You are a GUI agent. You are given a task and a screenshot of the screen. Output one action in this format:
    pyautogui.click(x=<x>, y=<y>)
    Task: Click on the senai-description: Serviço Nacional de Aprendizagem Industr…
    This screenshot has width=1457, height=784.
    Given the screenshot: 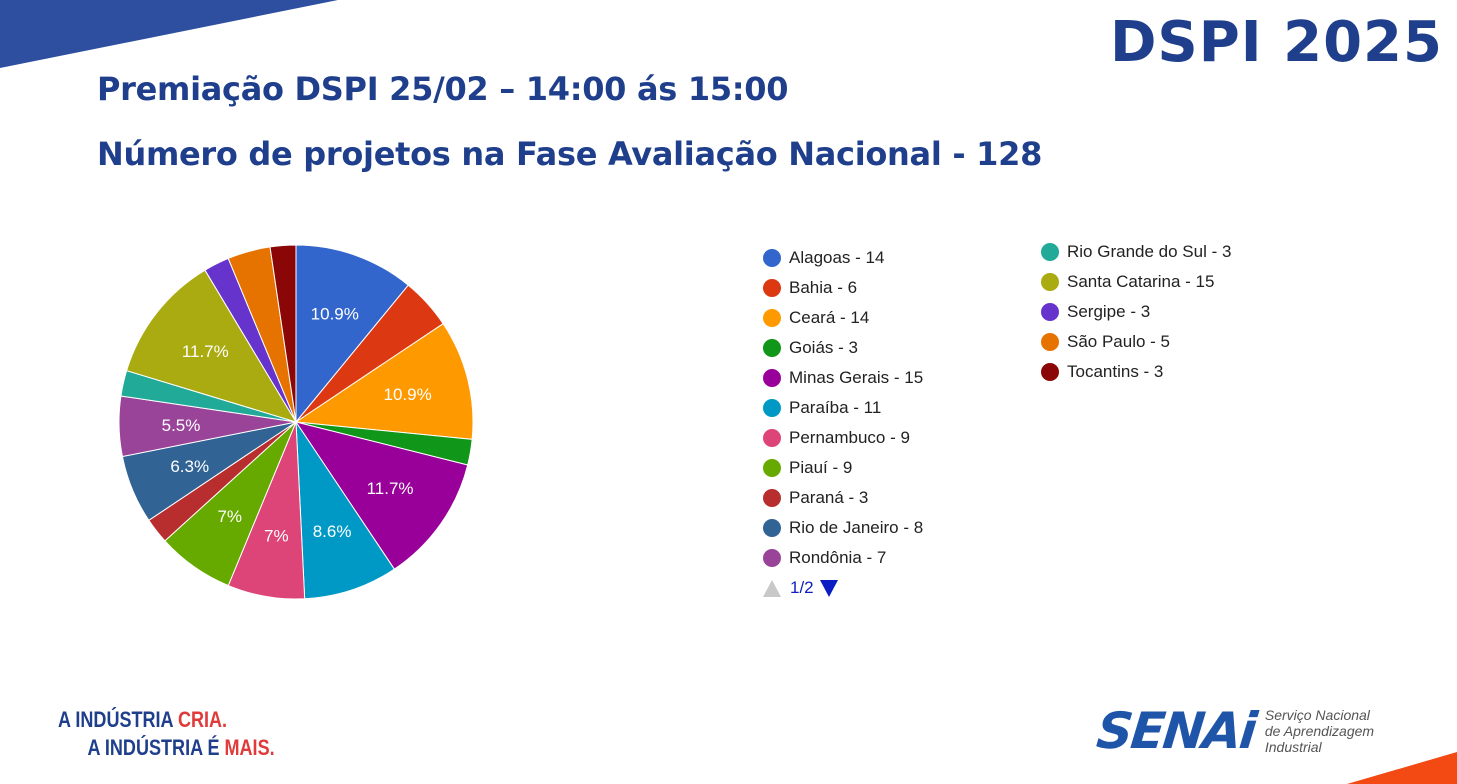 What is the action you would take?
    pyautogui.click(x=1319, y=731)
    